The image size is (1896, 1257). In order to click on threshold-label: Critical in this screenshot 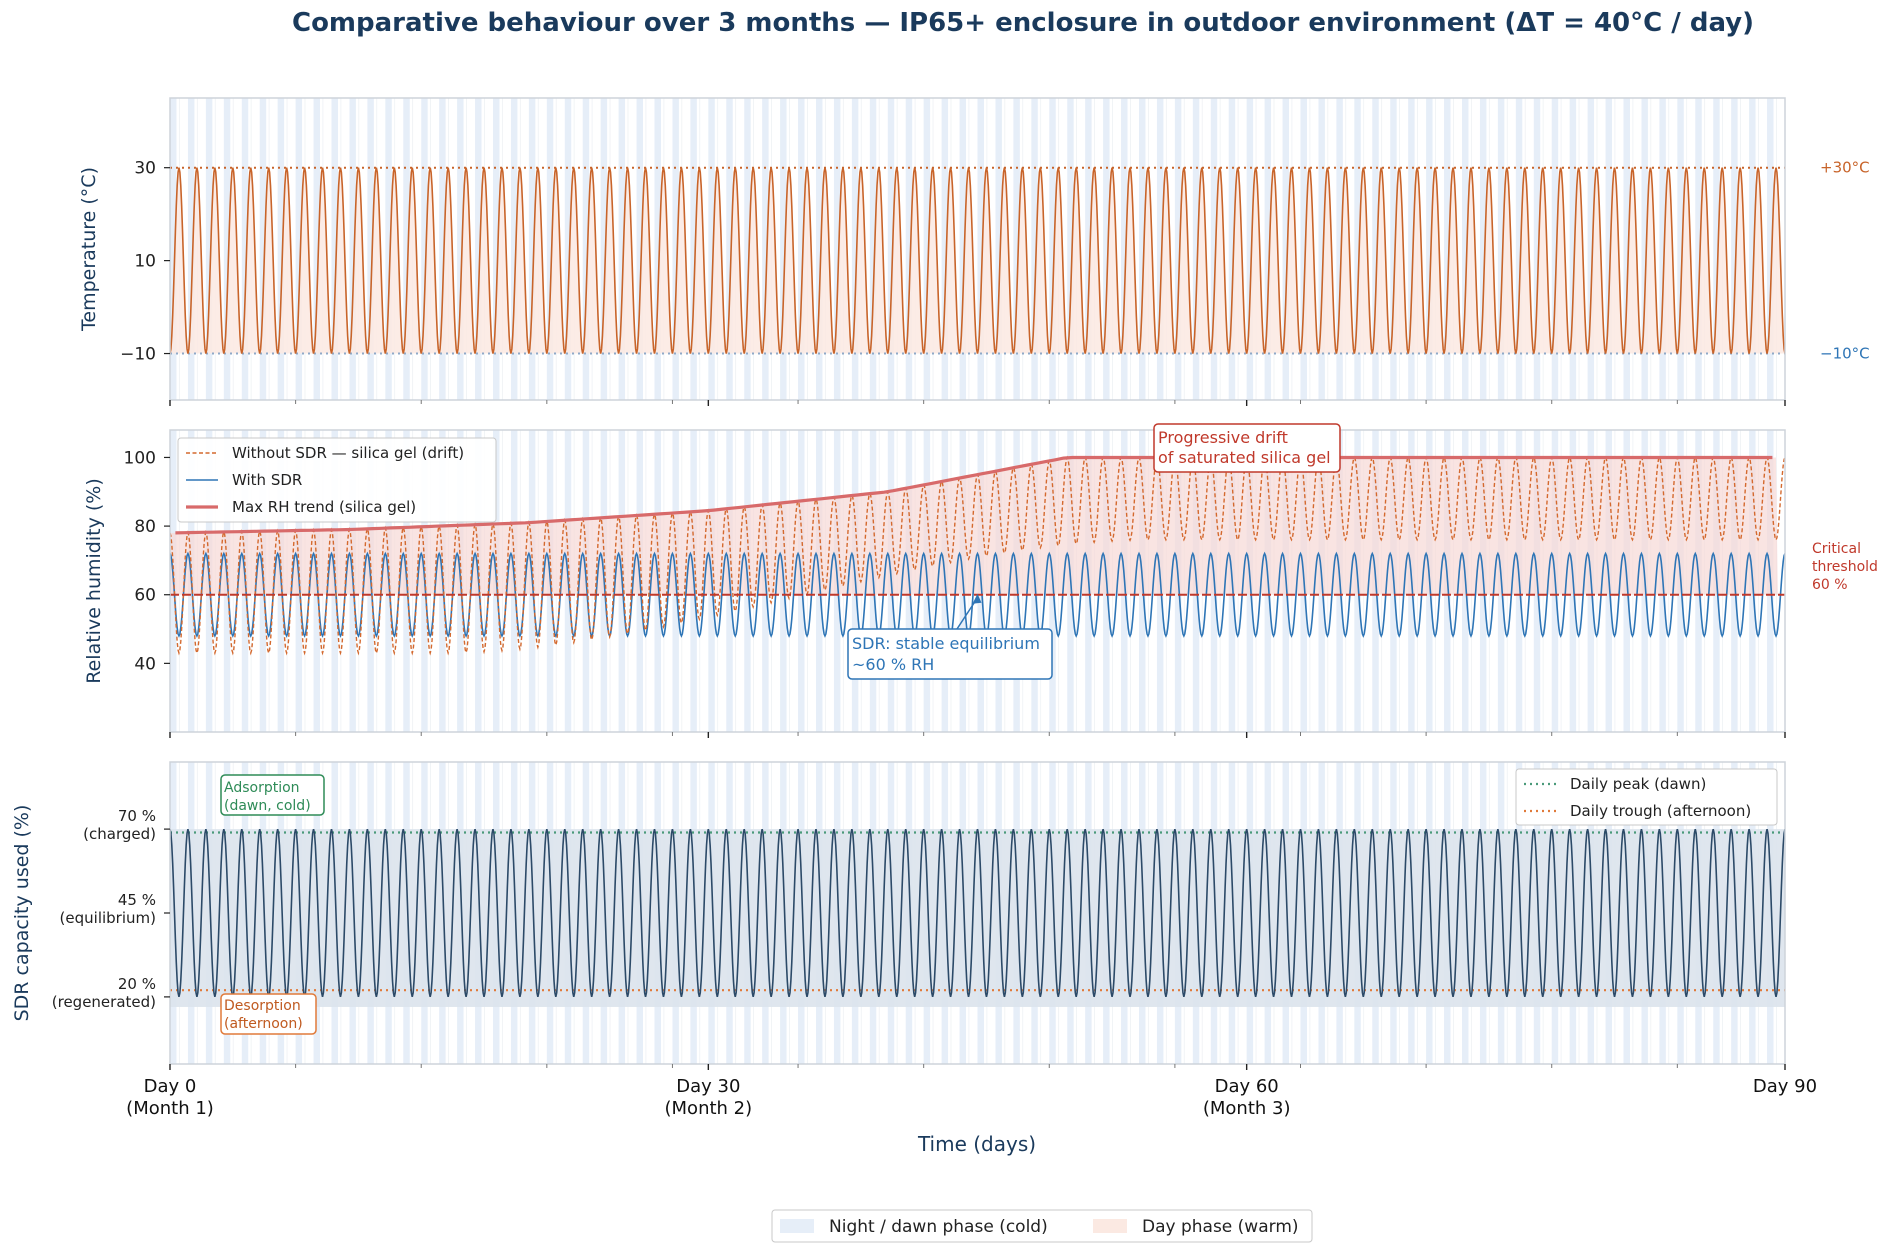, I will do `click(1836, 549)`.